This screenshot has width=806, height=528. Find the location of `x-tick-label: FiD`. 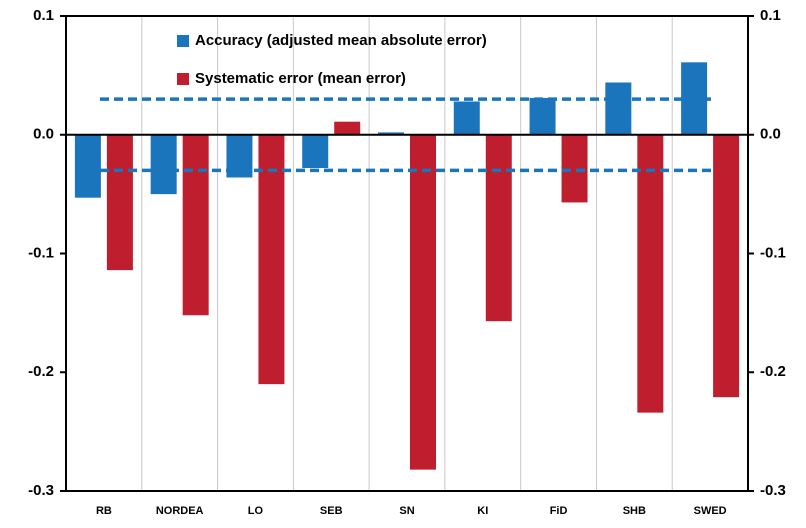

x-tick-label: FiD is located at coordinates (559, 511).